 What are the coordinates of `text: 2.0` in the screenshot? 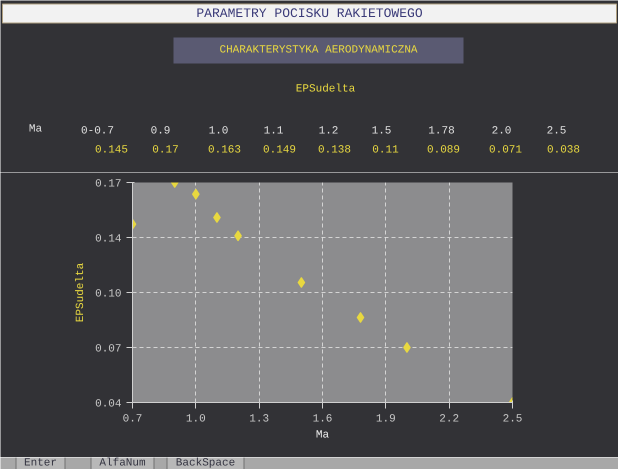 It's located at (502, 132).